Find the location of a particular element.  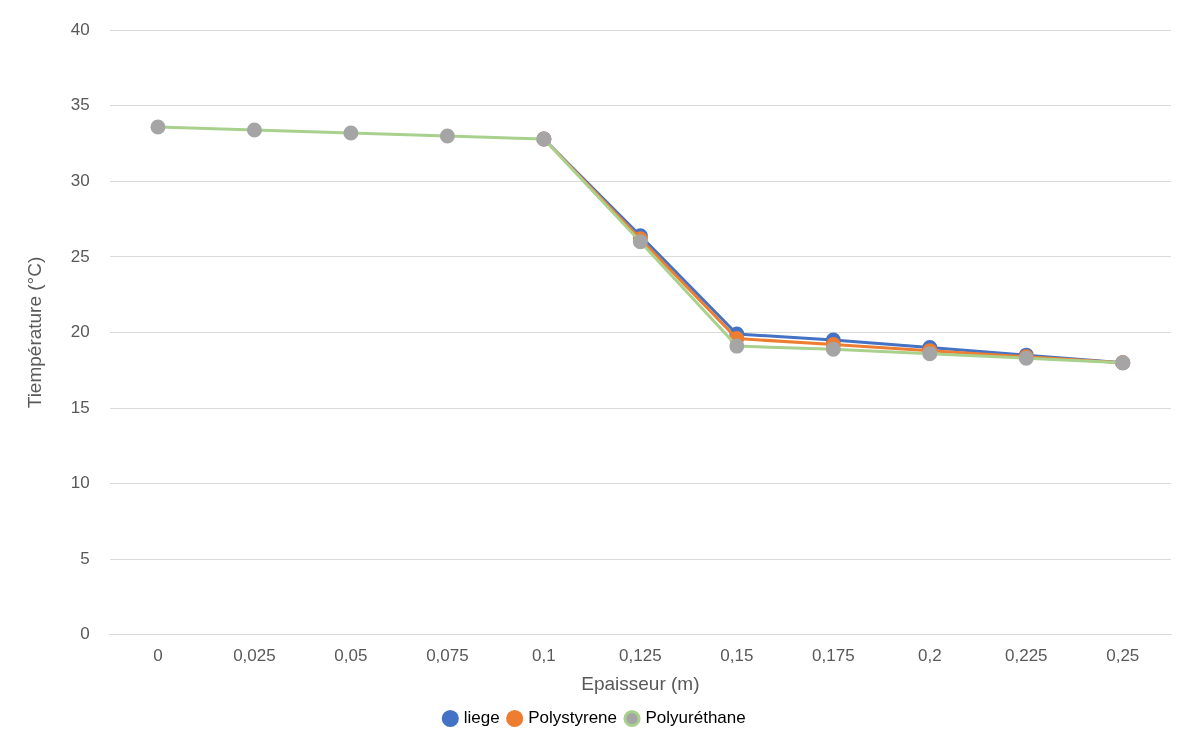

x-tick-label: 0,225 is located at coordinates (1026, 655).